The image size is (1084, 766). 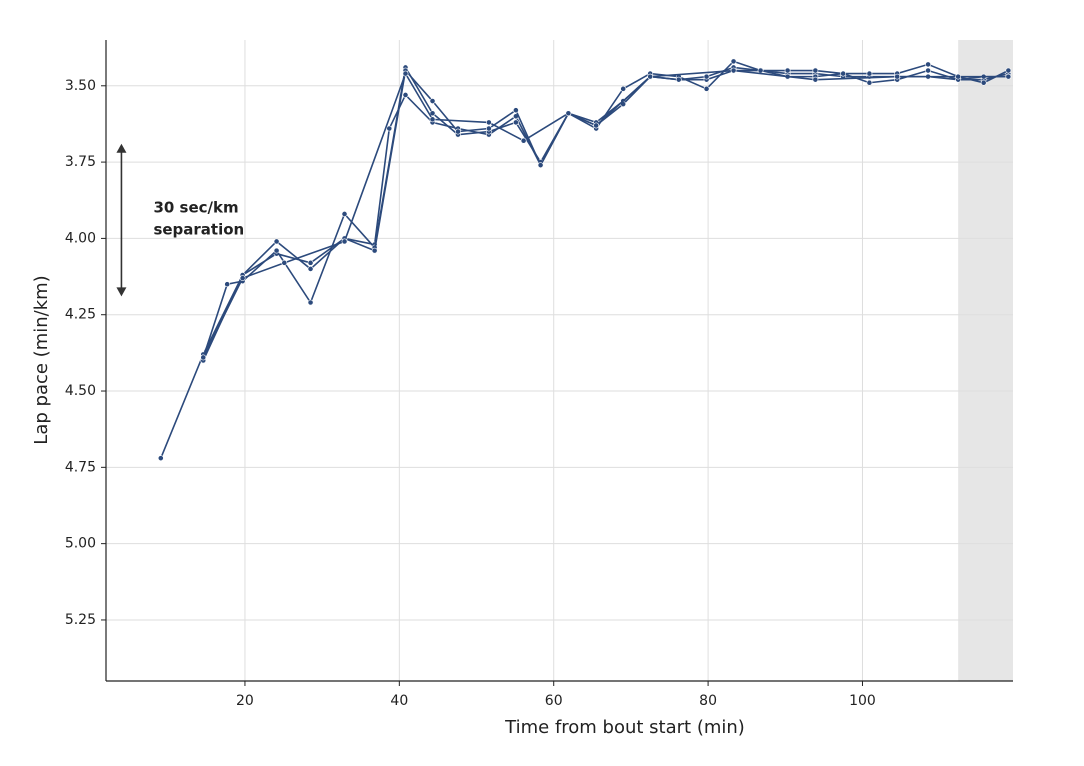 What do you see at coordinates (80, 391) in the screenshot?
I see `y-tick-label: 4.50` at bounding box center [80, 391].